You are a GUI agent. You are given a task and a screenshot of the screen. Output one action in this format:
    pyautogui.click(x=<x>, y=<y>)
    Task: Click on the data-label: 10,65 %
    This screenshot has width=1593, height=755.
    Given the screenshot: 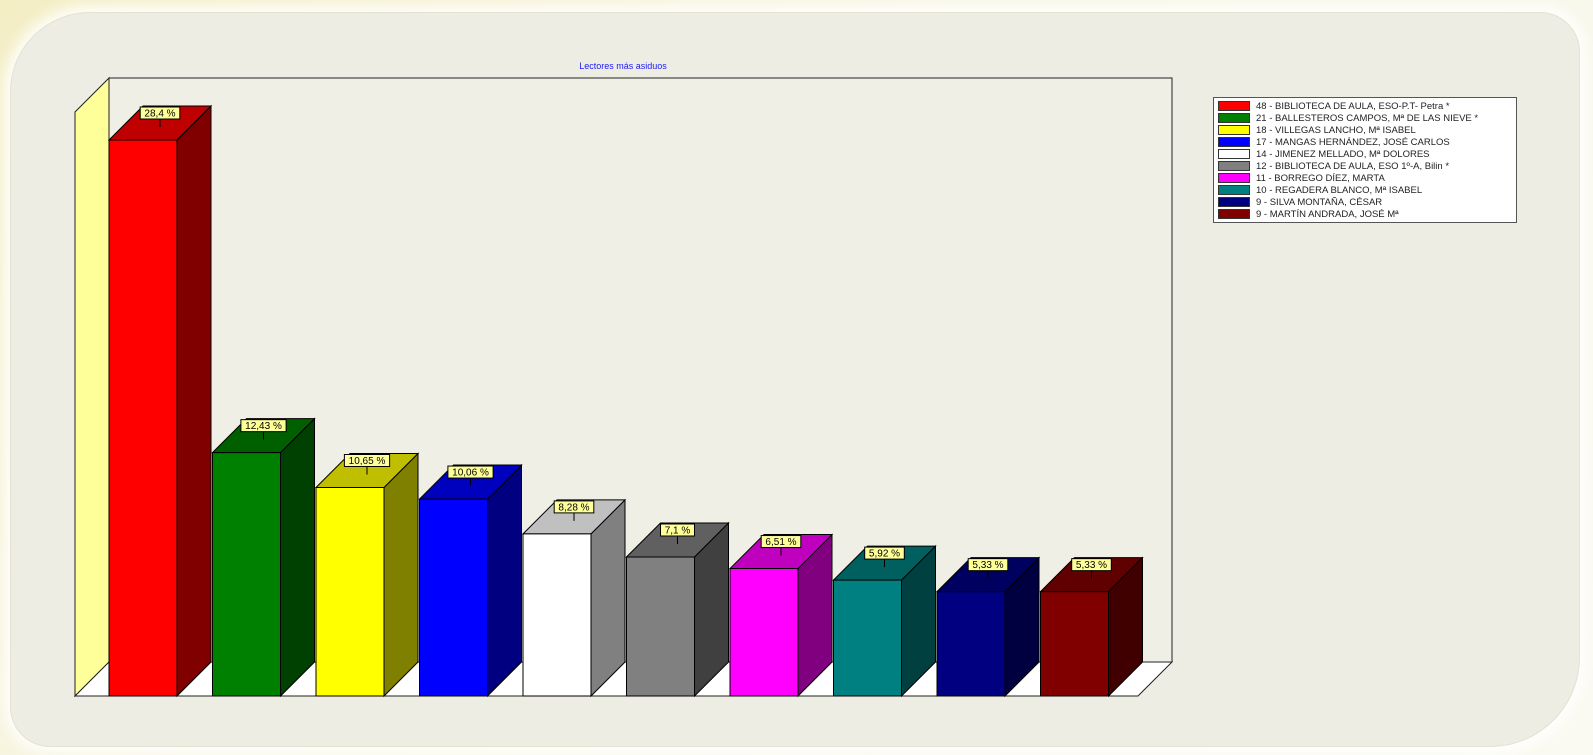 What is the action you would take?
    pyautogui.click(x=367, y=464)
    